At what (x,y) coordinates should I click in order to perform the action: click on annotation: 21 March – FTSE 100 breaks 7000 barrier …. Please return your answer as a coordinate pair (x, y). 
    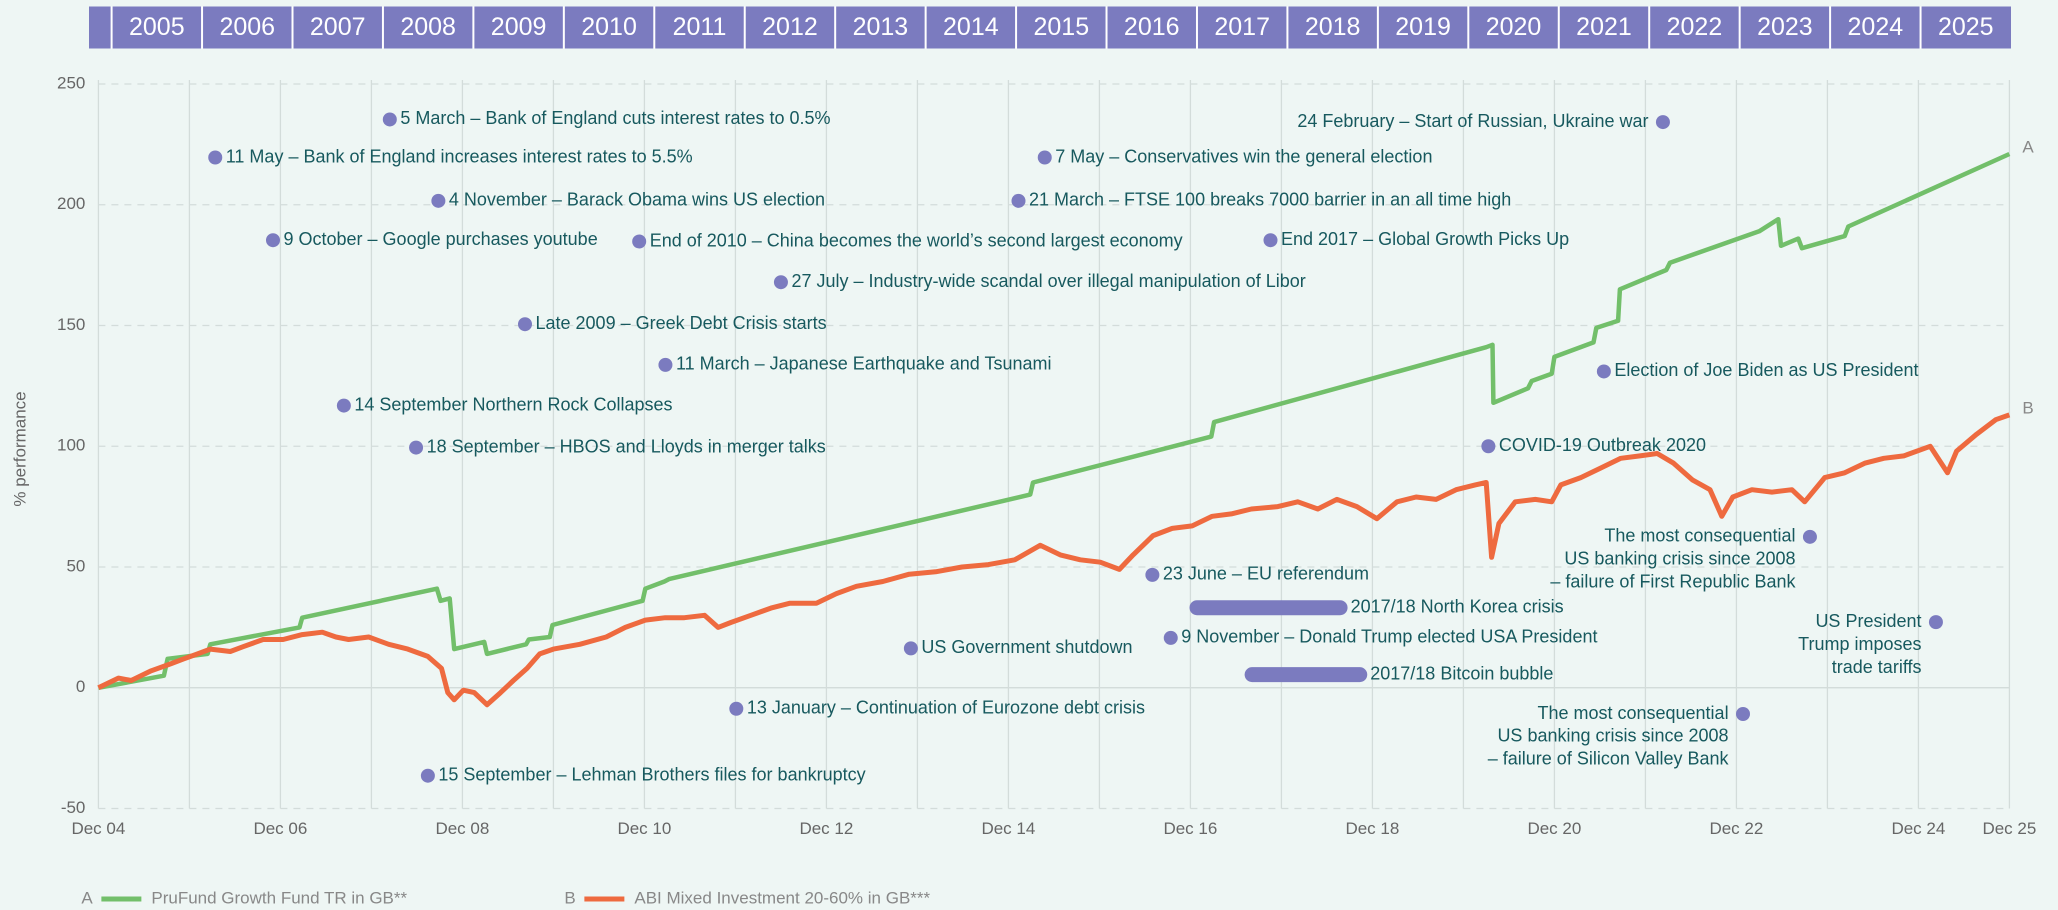
    Looking at the image, I should click on (1270, 200).